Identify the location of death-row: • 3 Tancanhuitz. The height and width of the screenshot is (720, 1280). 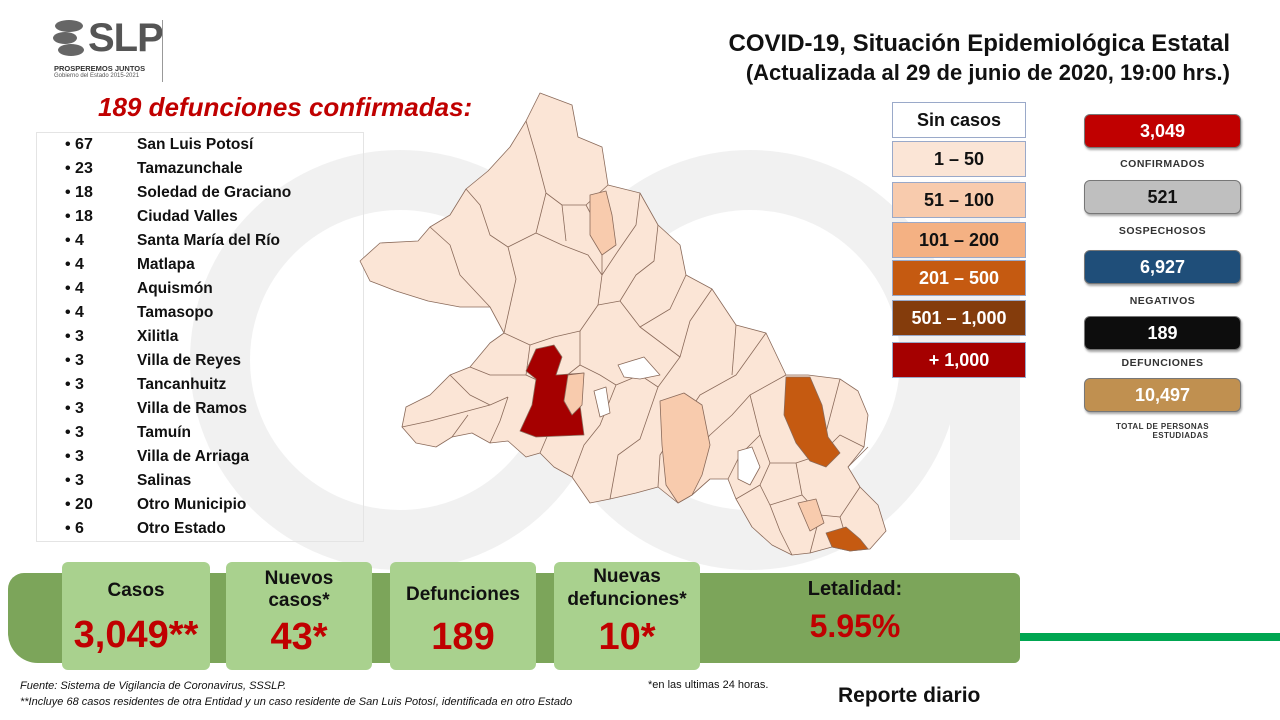
(200, 385).